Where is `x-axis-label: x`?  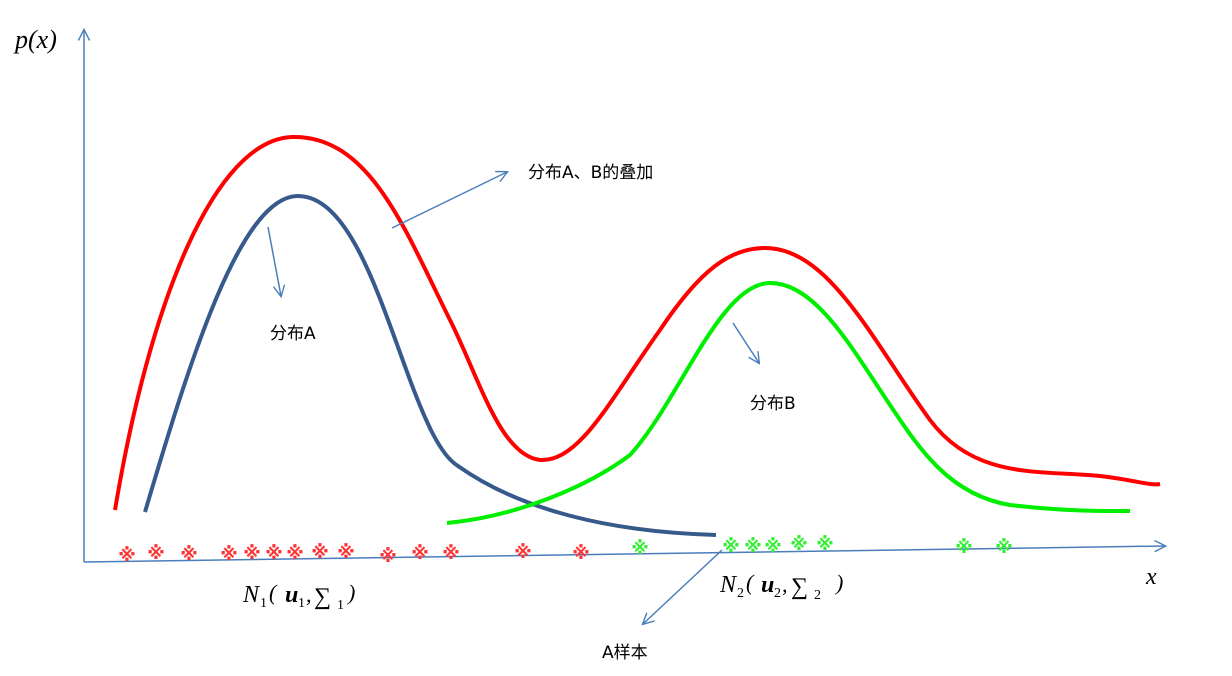 x-axis-label: x is located at coordinates (1151, 577).